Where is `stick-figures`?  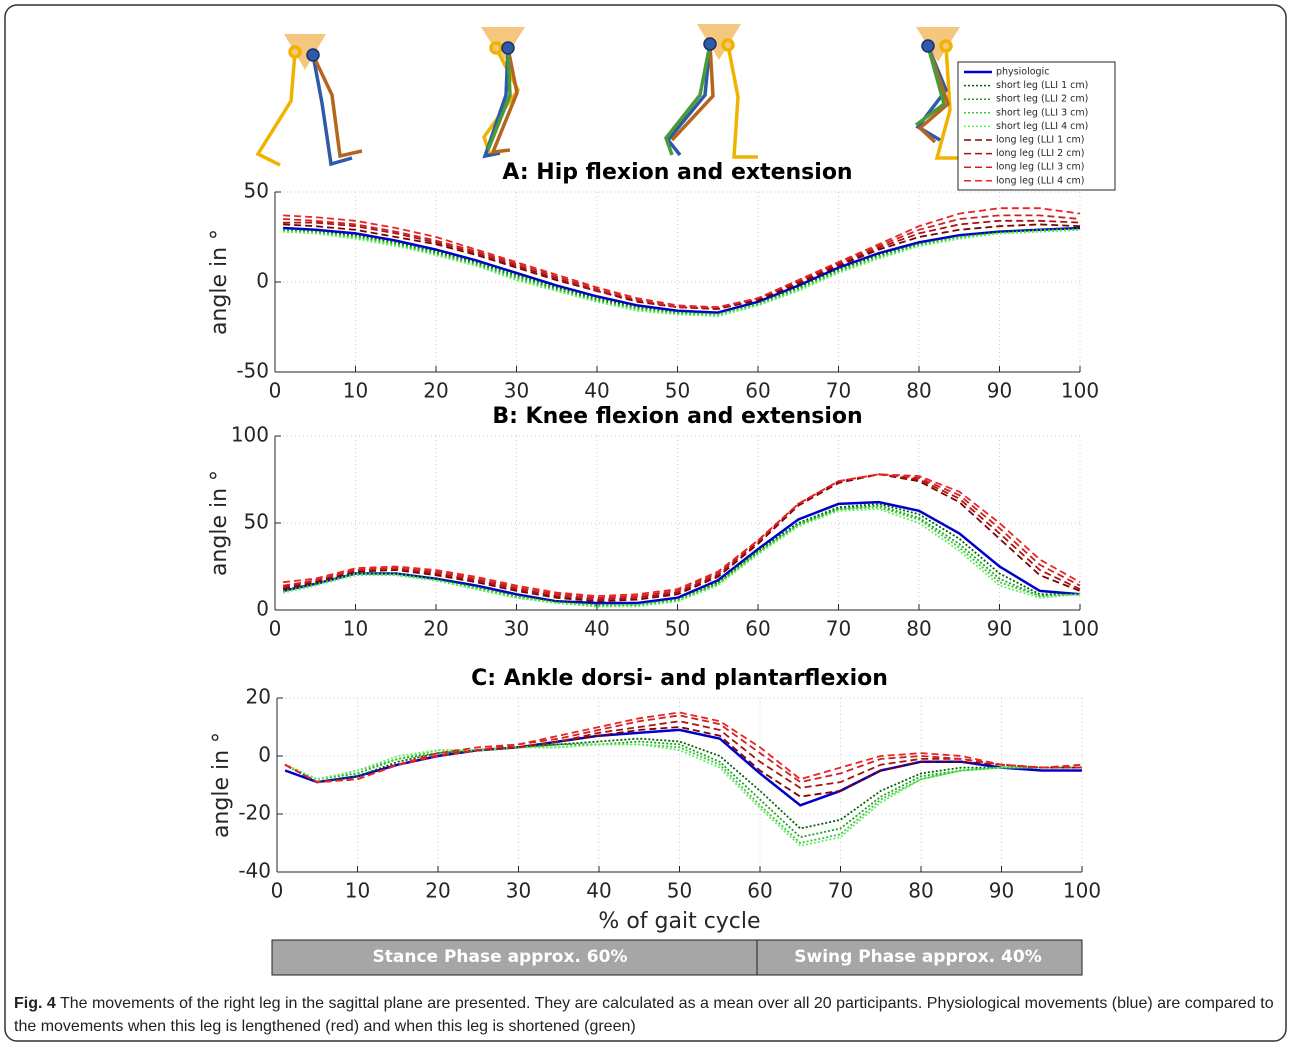
stick-figures is located at coordinates (607, 95).